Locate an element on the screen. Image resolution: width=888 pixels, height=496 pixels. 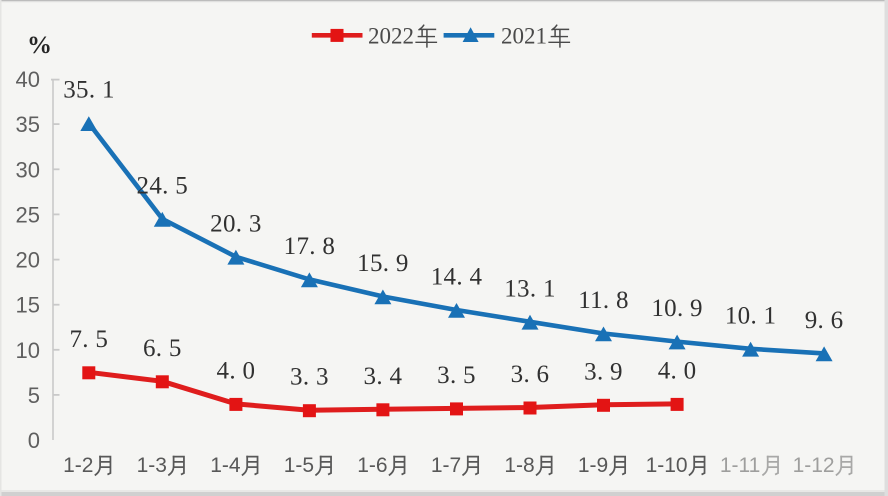
svg-text: 10. 9 is located at coordinates (677, 308).